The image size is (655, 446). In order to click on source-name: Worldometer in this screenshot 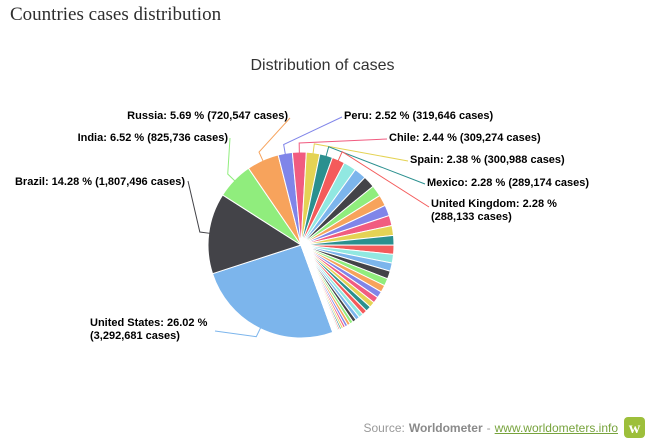, I will do `click(445, 427)`.